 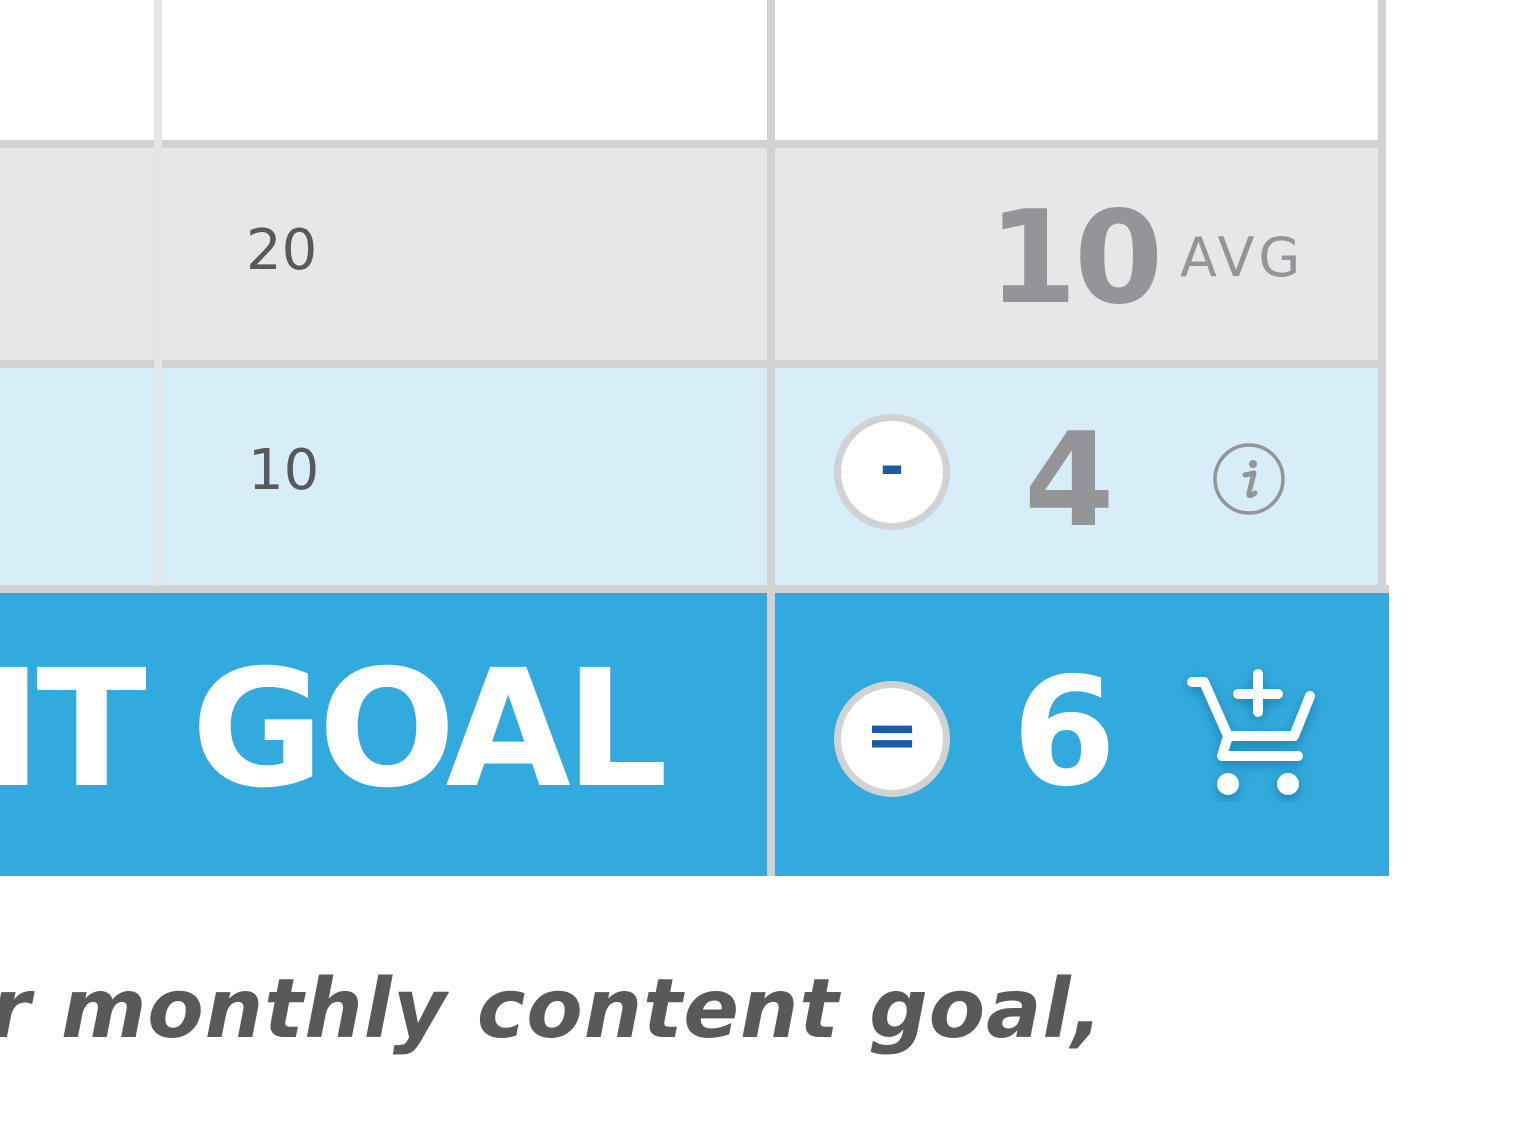 What do you see at coordinates (284, 470) in the screenshot?
I see `subtract-row-value: 10` at bounding box center [284, 470].